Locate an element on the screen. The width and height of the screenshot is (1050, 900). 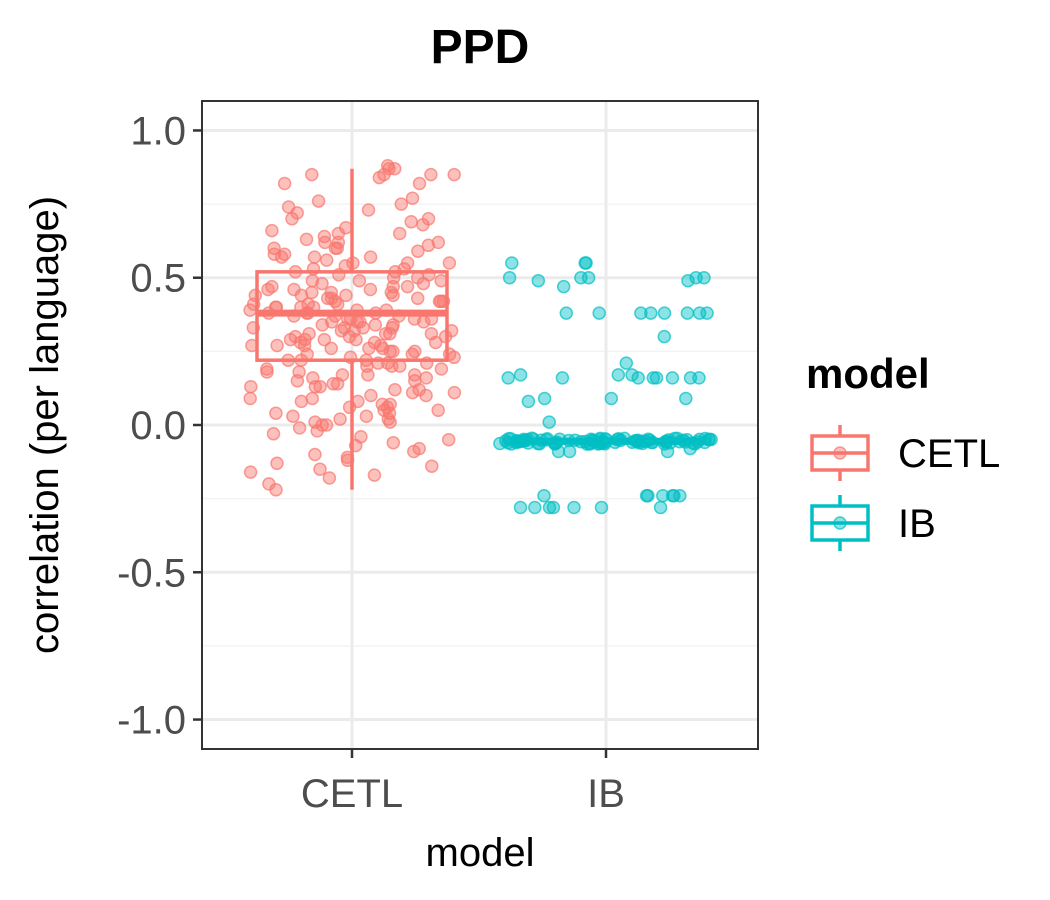
y-tick-label: 0.5 is located at coordinates (158, 279).